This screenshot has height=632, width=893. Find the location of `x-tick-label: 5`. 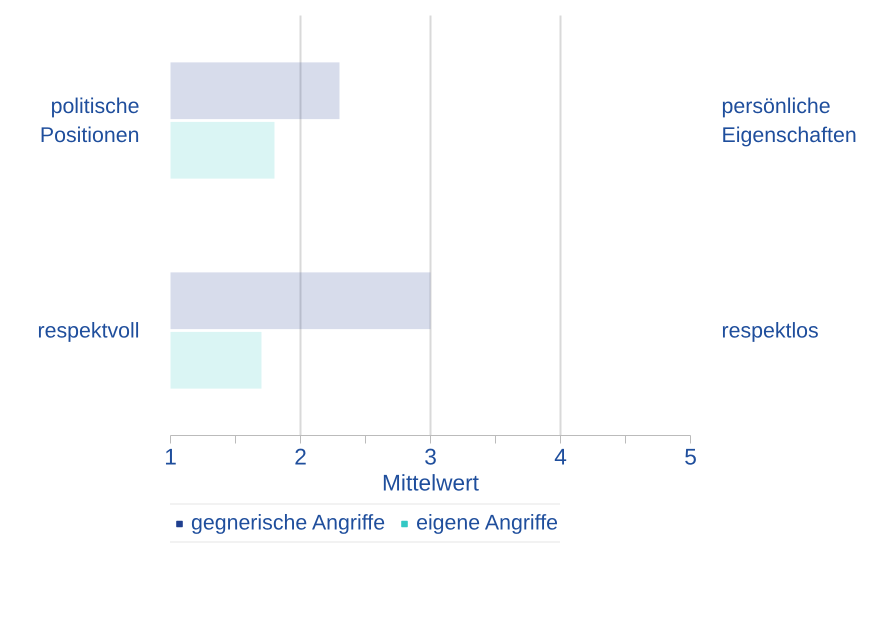

x-tick-label: 5 is located at coordinates (690, 457).